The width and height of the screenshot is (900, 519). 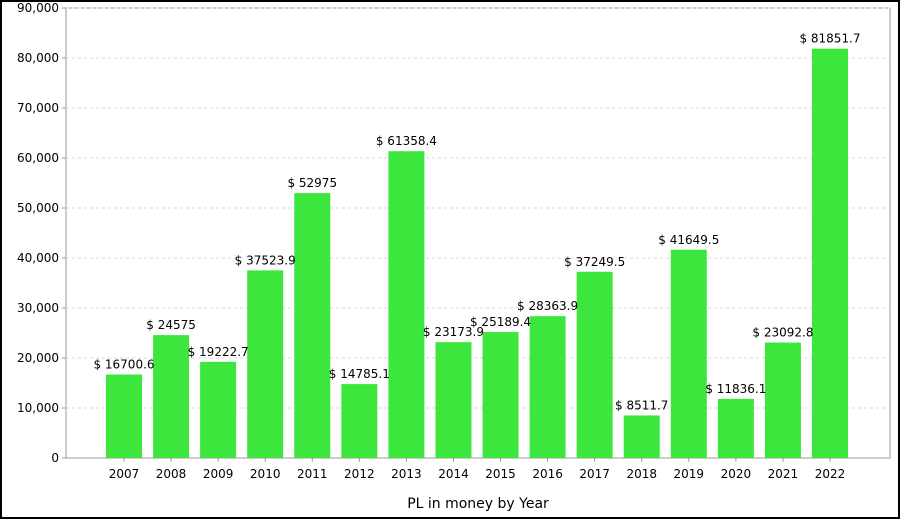 I want to click on x-tick-label-2008: 2008, so click(x=171, y=474).